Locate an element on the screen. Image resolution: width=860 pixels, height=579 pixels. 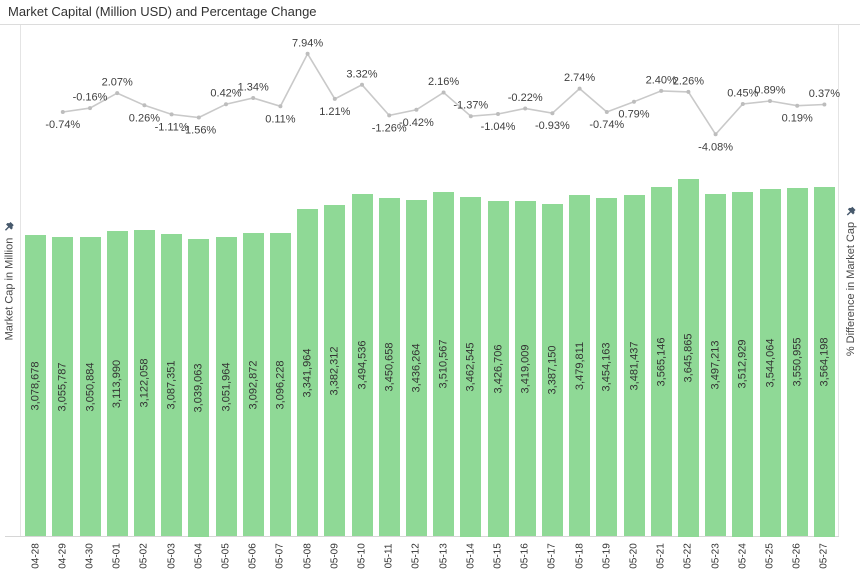
bar-05-09: 3,382,312 is located at coordinates (335, 370).